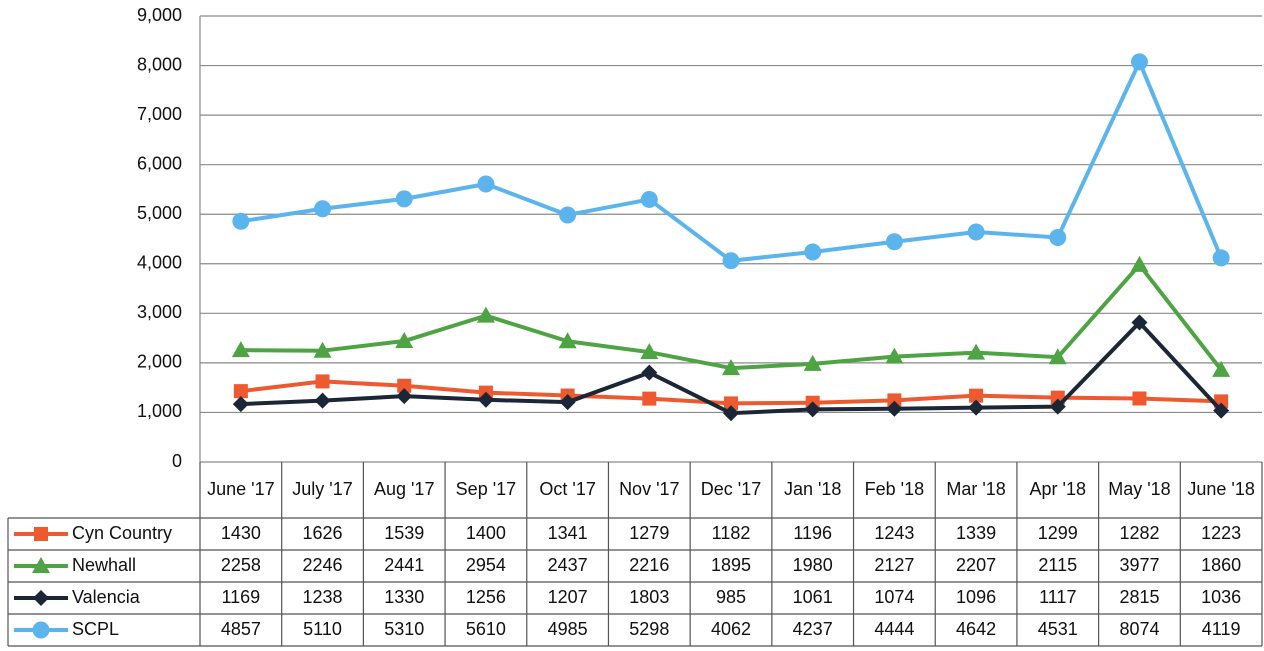 This screenshot has width=1264, height=651. I want to click on table-value: 1626, so click(323, 533).